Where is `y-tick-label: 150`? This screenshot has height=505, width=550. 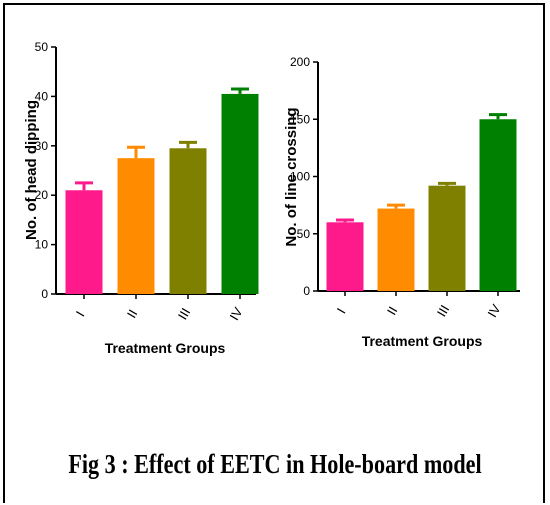 y-tick-label: 150 is located at coordinates (300, 119).